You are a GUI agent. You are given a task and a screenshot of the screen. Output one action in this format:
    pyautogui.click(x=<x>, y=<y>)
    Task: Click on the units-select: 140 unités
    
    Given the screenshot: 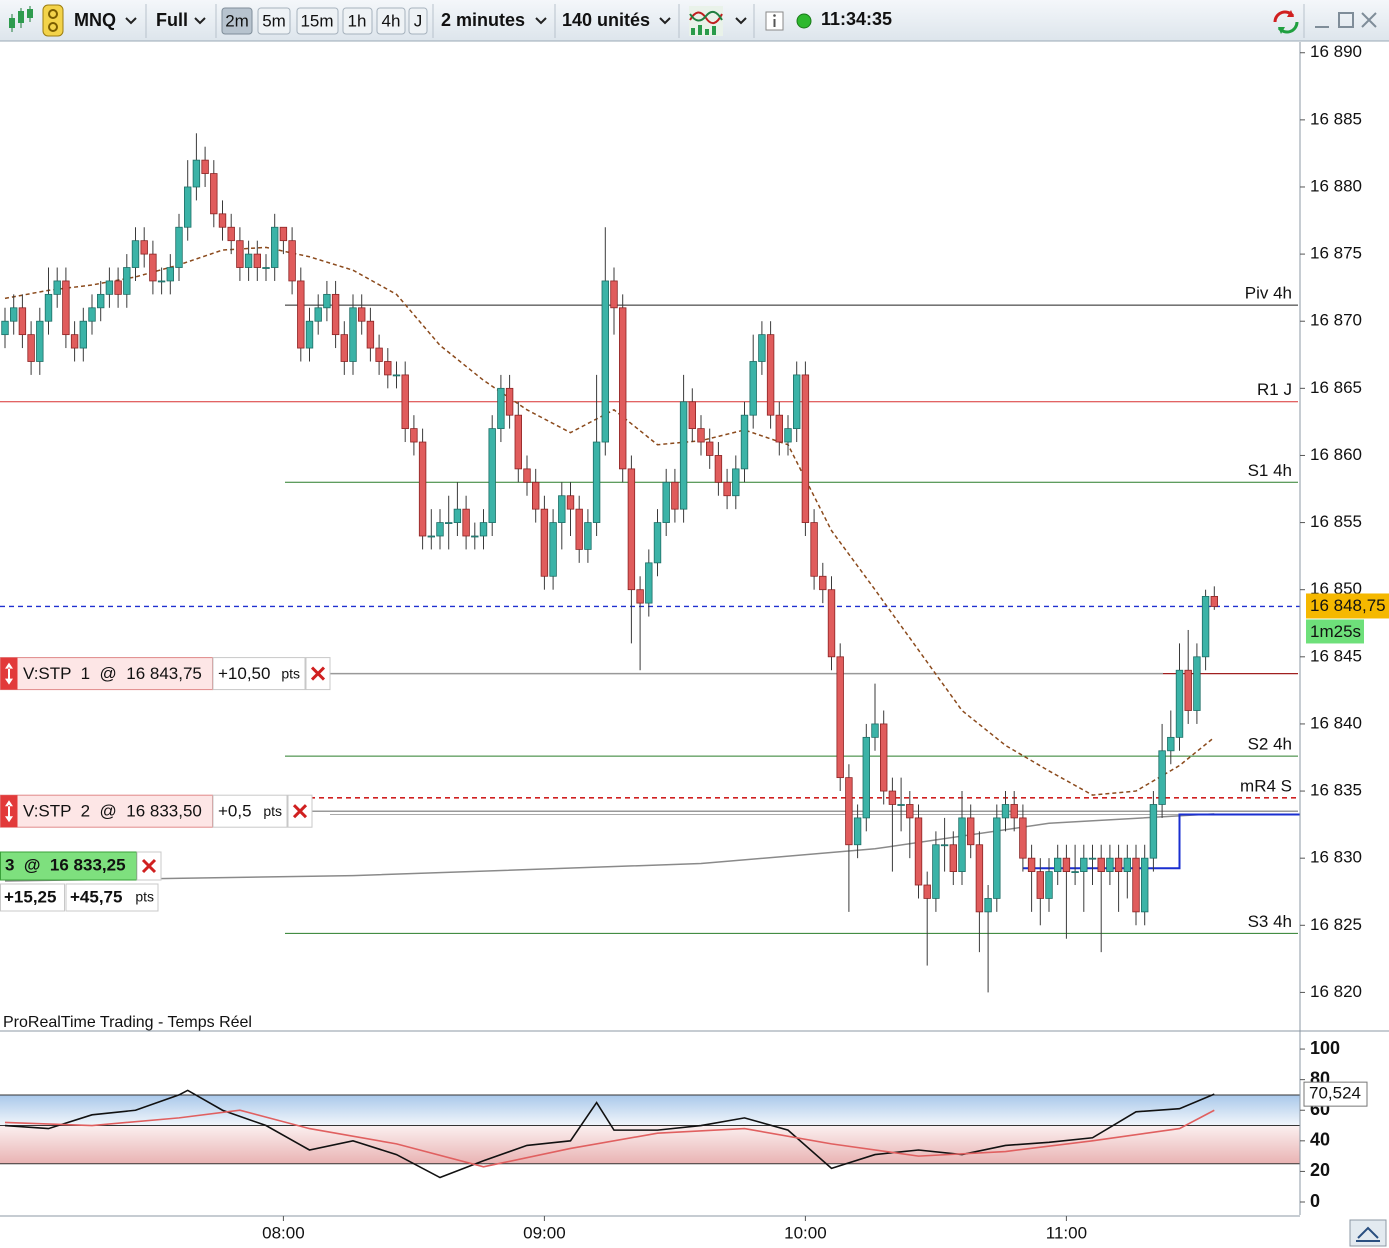 What is the action you would take?
    pyautogui.click(x=616, y=20)
    